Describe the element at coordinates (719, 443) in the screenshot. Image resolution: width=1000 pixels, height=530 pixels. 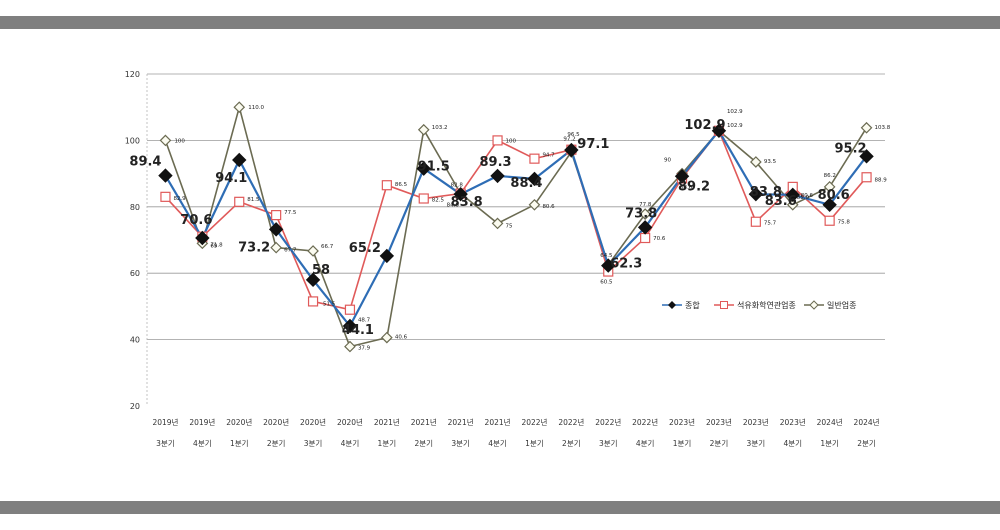
I see `x-tick-label-quarter: 2분기` at that location.